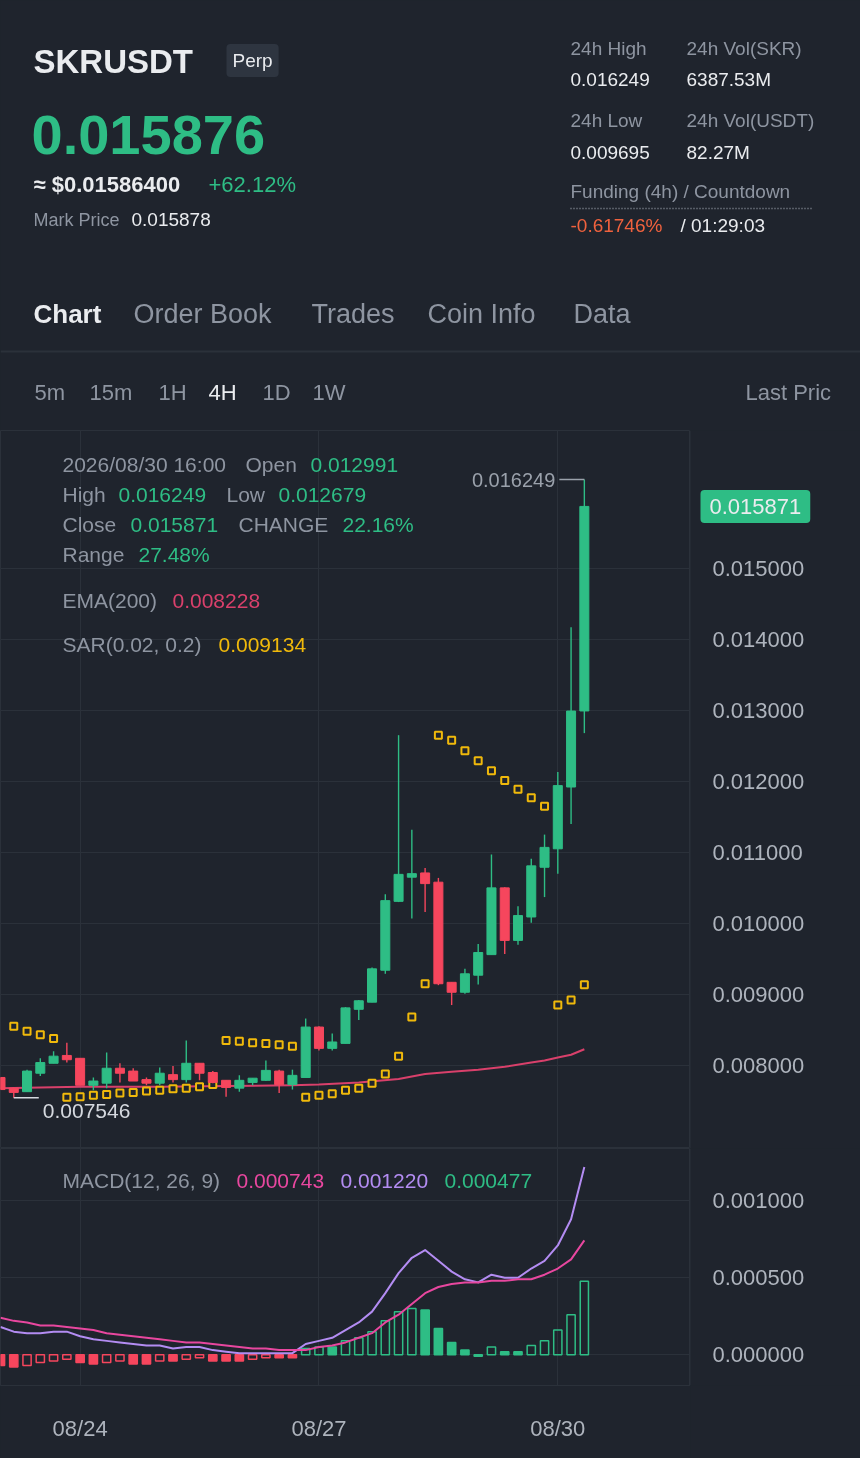 This screenshot has height=1458, width=860. Describe the element at coordinates (283, 524) in the screenshot. I see `annotation: CHANGE` at that location.